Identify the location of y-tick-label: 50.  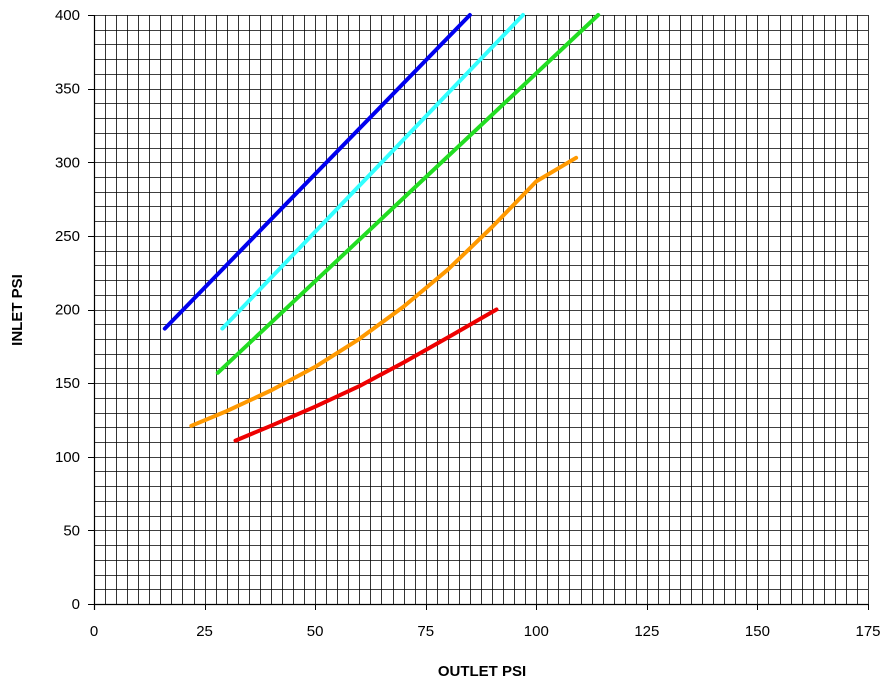
(71, 530).